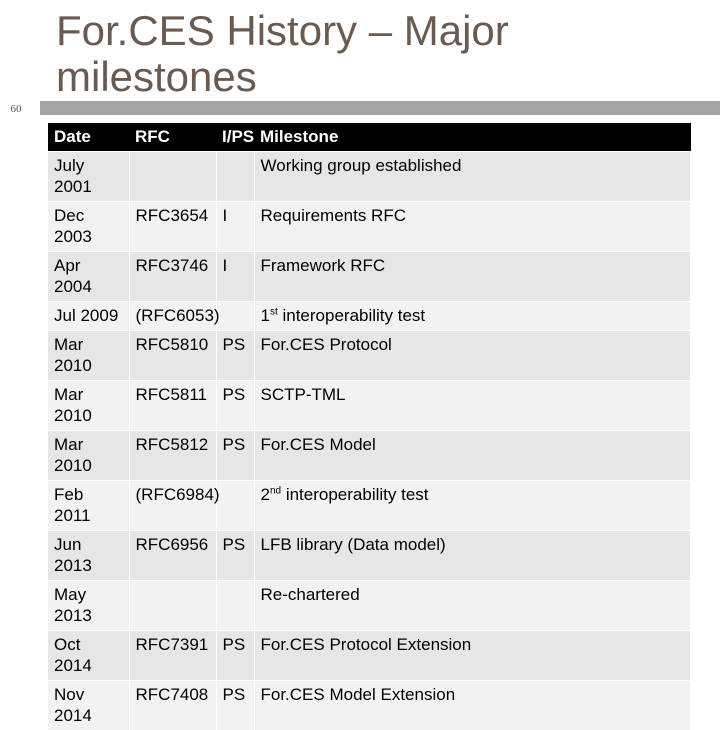  I want to click on cell-date: Jul 2009, so click(88, 316).